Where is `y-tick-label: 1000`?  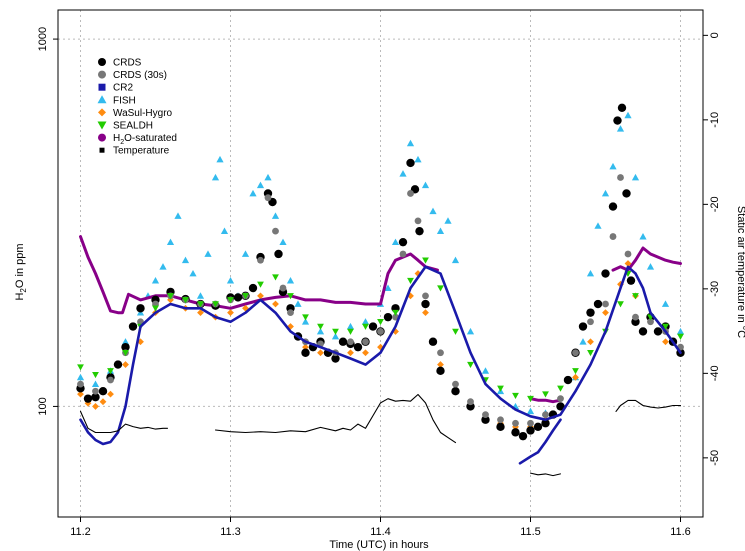 y-tick-label: 1000 is located at coordinates (43, 39).